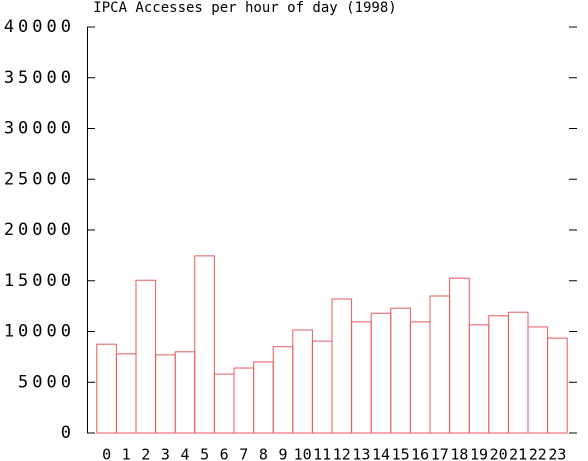 This screenshot has height=461, width=588. Describe the element at coordinates (224, 453) in the screenshot. I see `x-tick-label: 6` at that location.